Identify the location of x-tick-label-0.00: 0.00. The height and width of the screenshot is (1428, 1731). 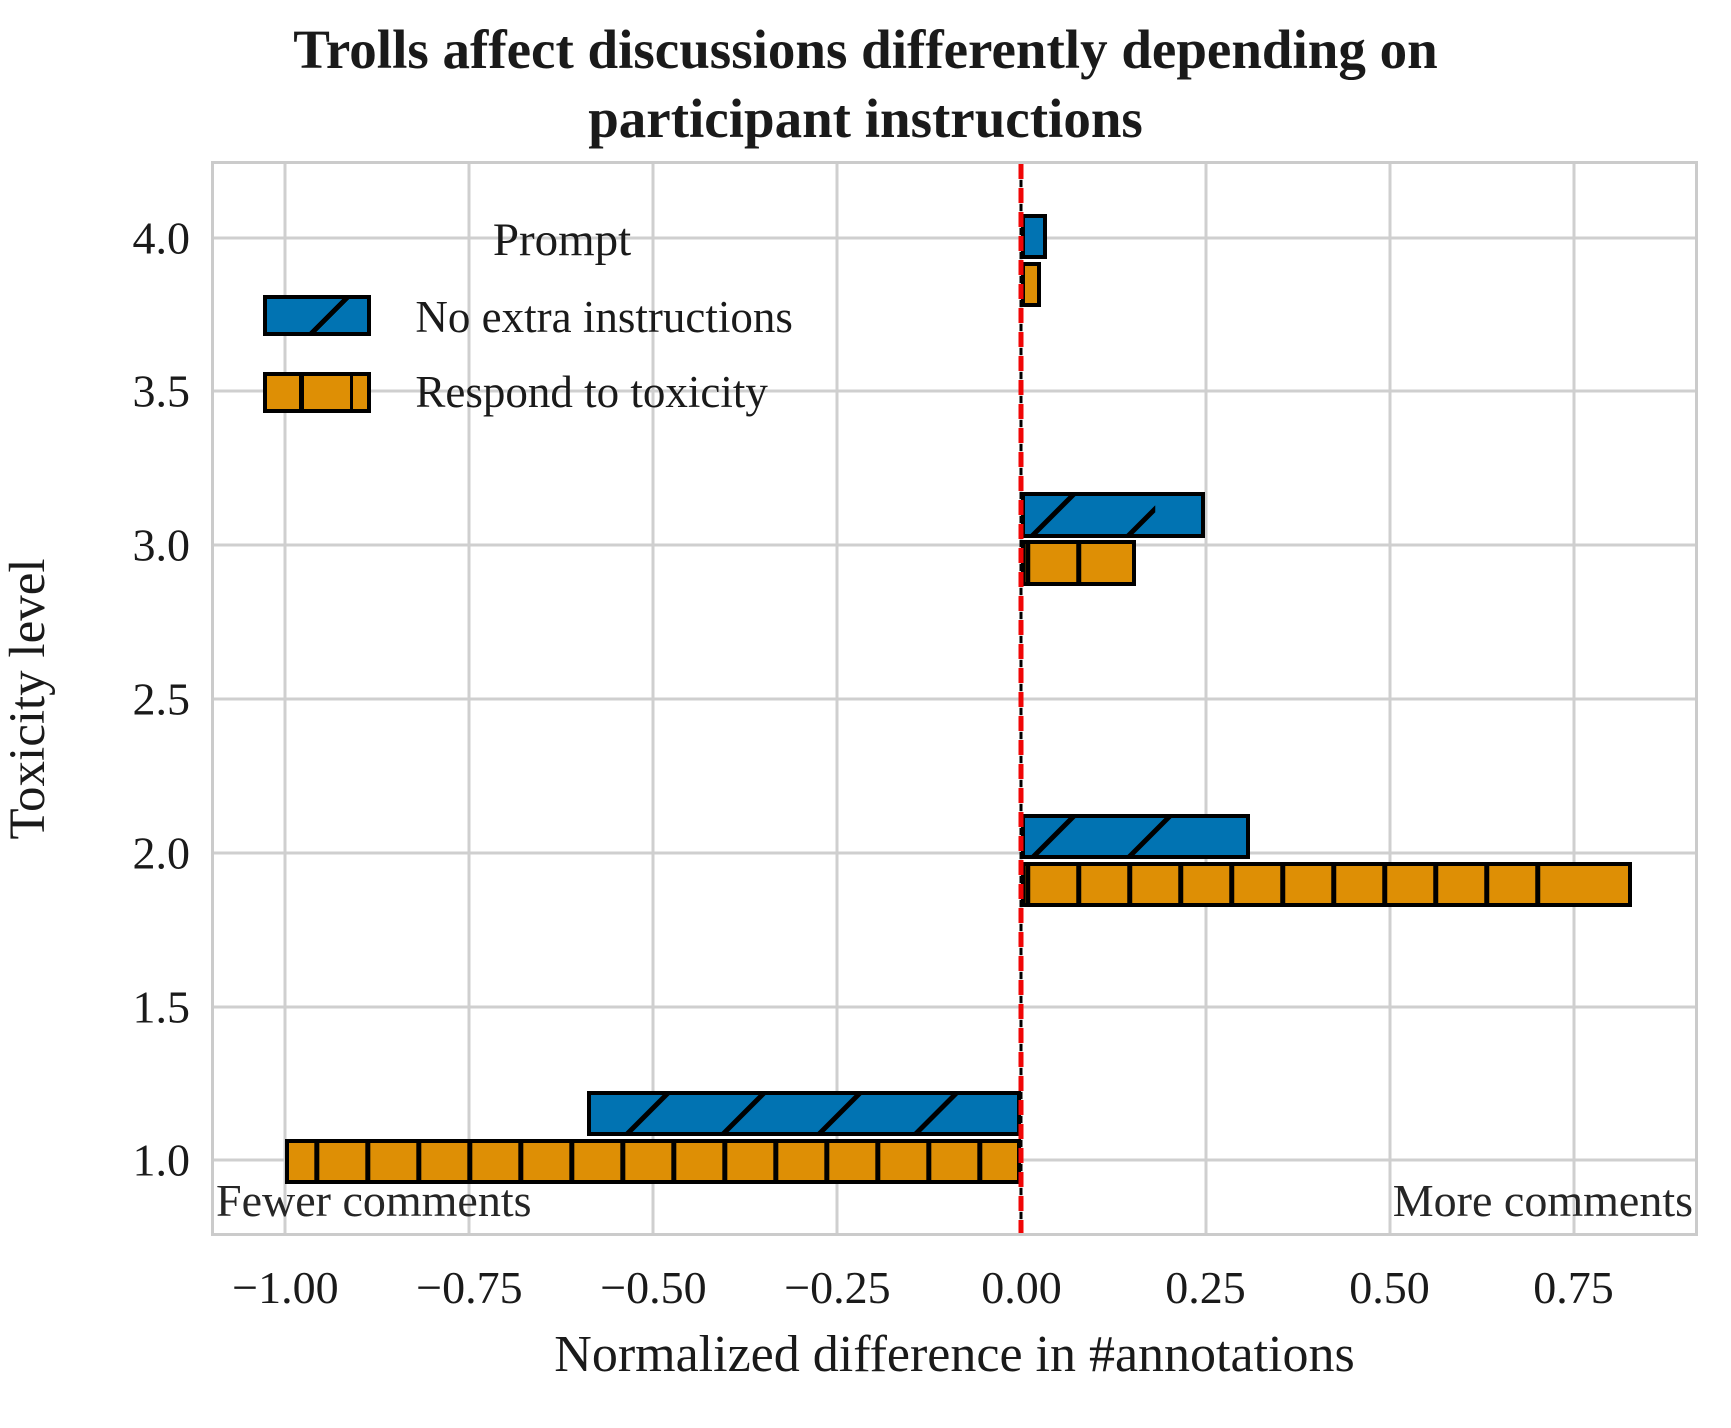
(1021, 1287).